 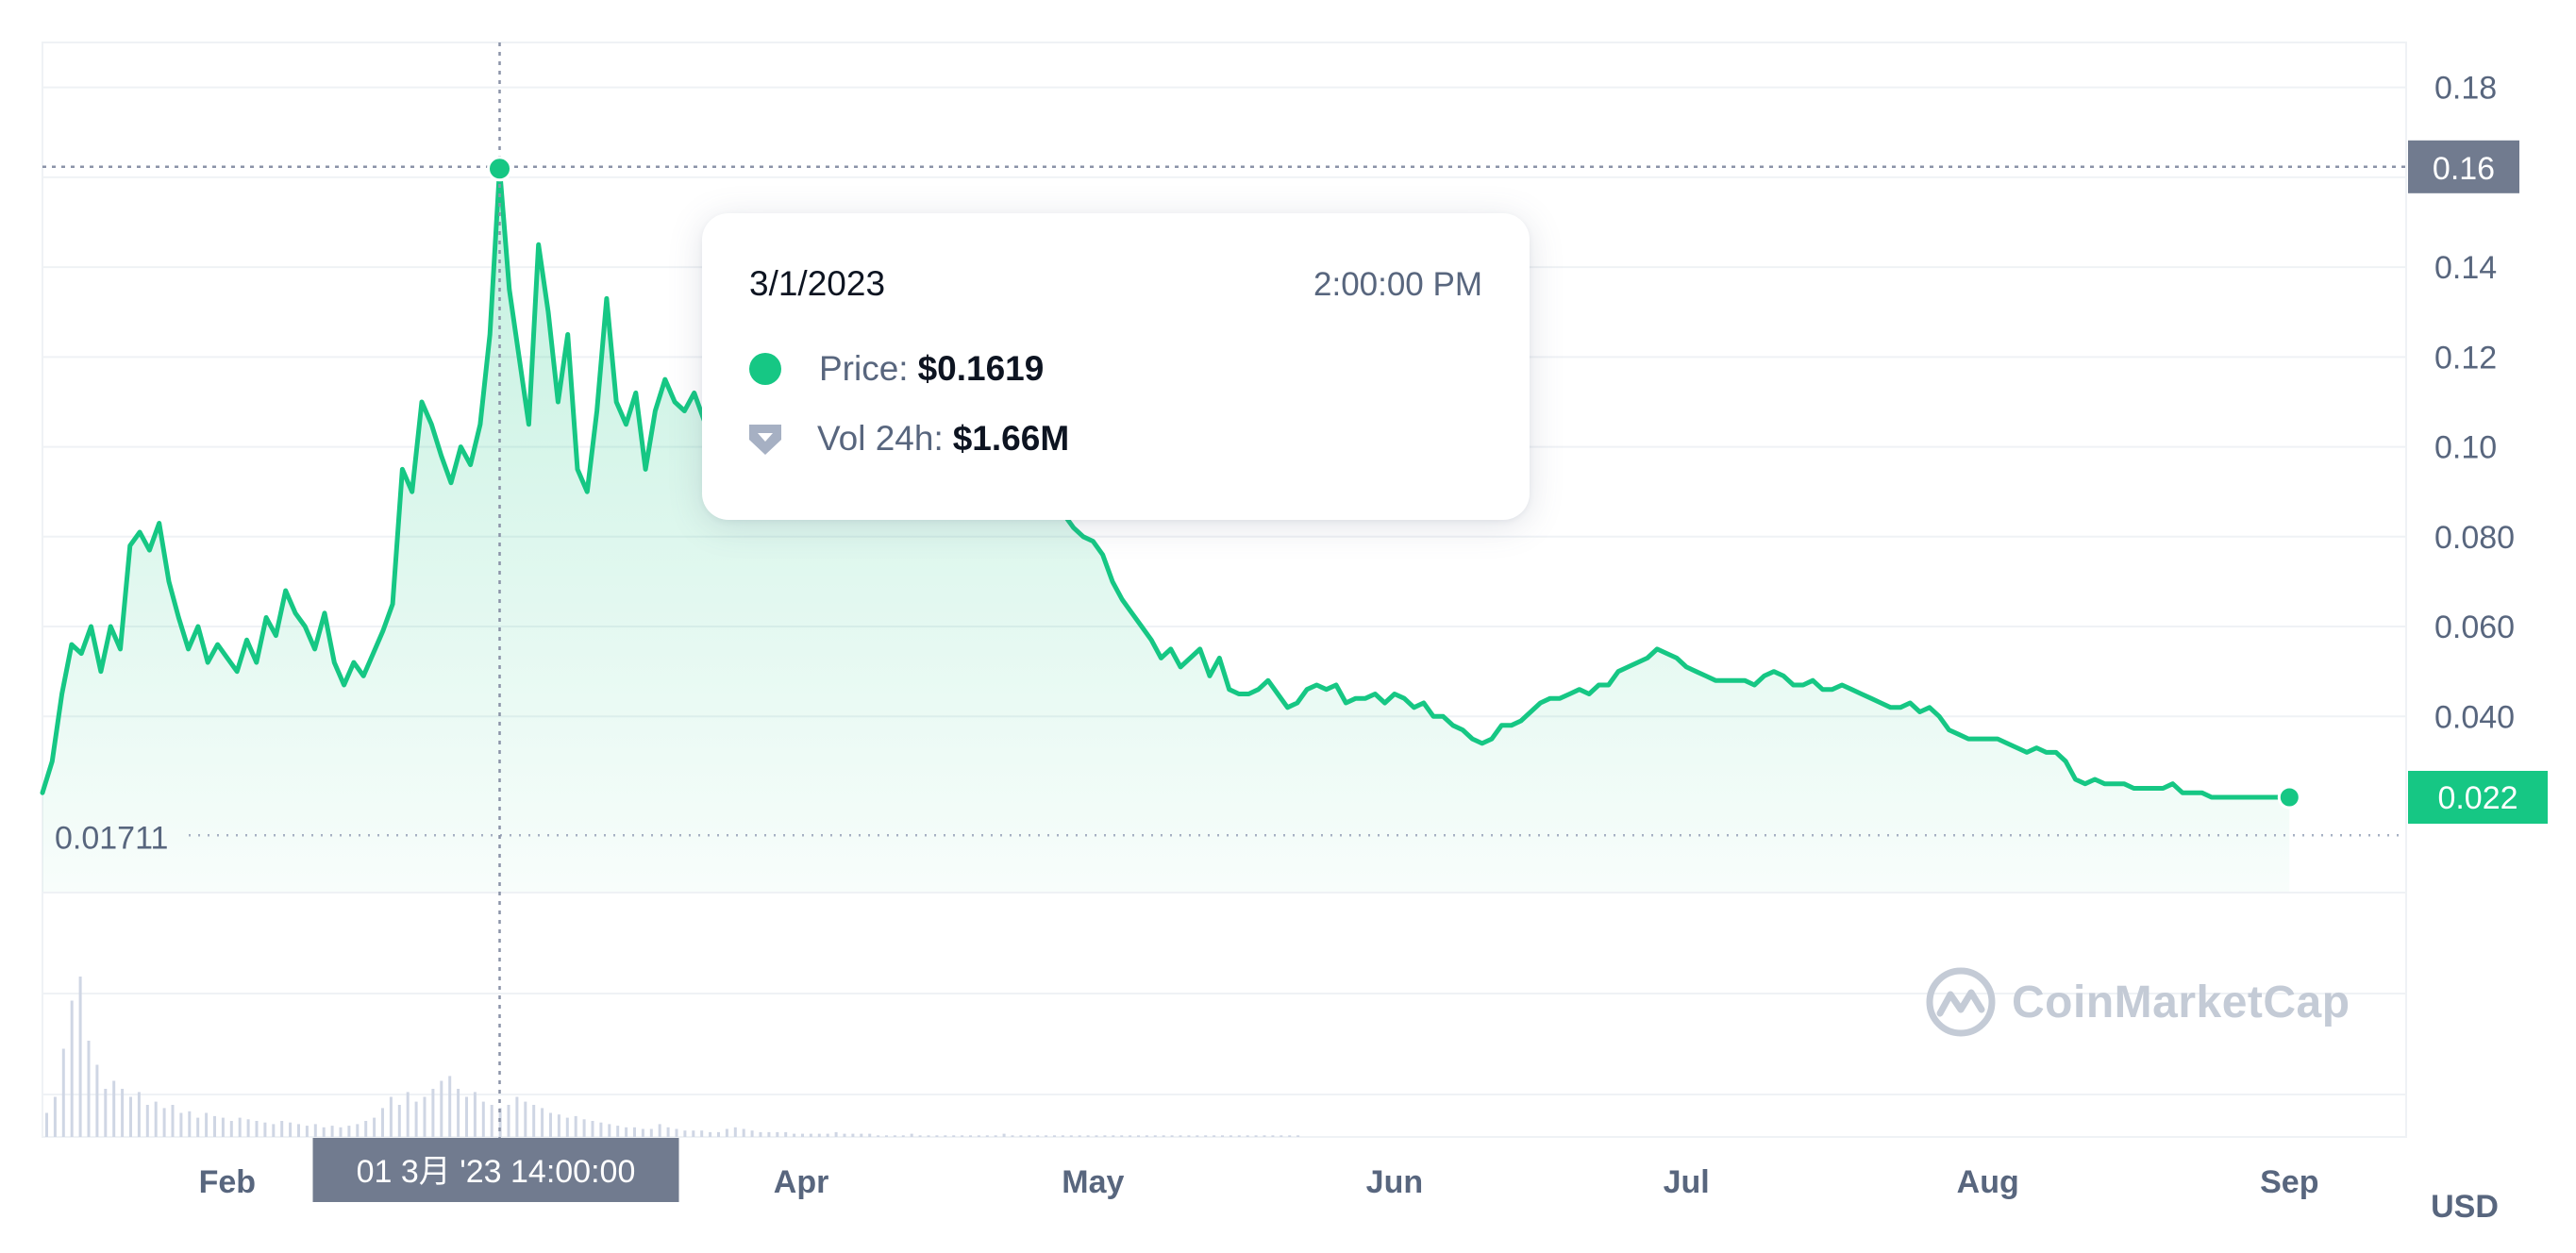 What do you see at coordinates (909, 439) in the screenshot?
I see `tooltip-volume-row: Vol 24h: $1.66M` at bounding box center [909, 439].